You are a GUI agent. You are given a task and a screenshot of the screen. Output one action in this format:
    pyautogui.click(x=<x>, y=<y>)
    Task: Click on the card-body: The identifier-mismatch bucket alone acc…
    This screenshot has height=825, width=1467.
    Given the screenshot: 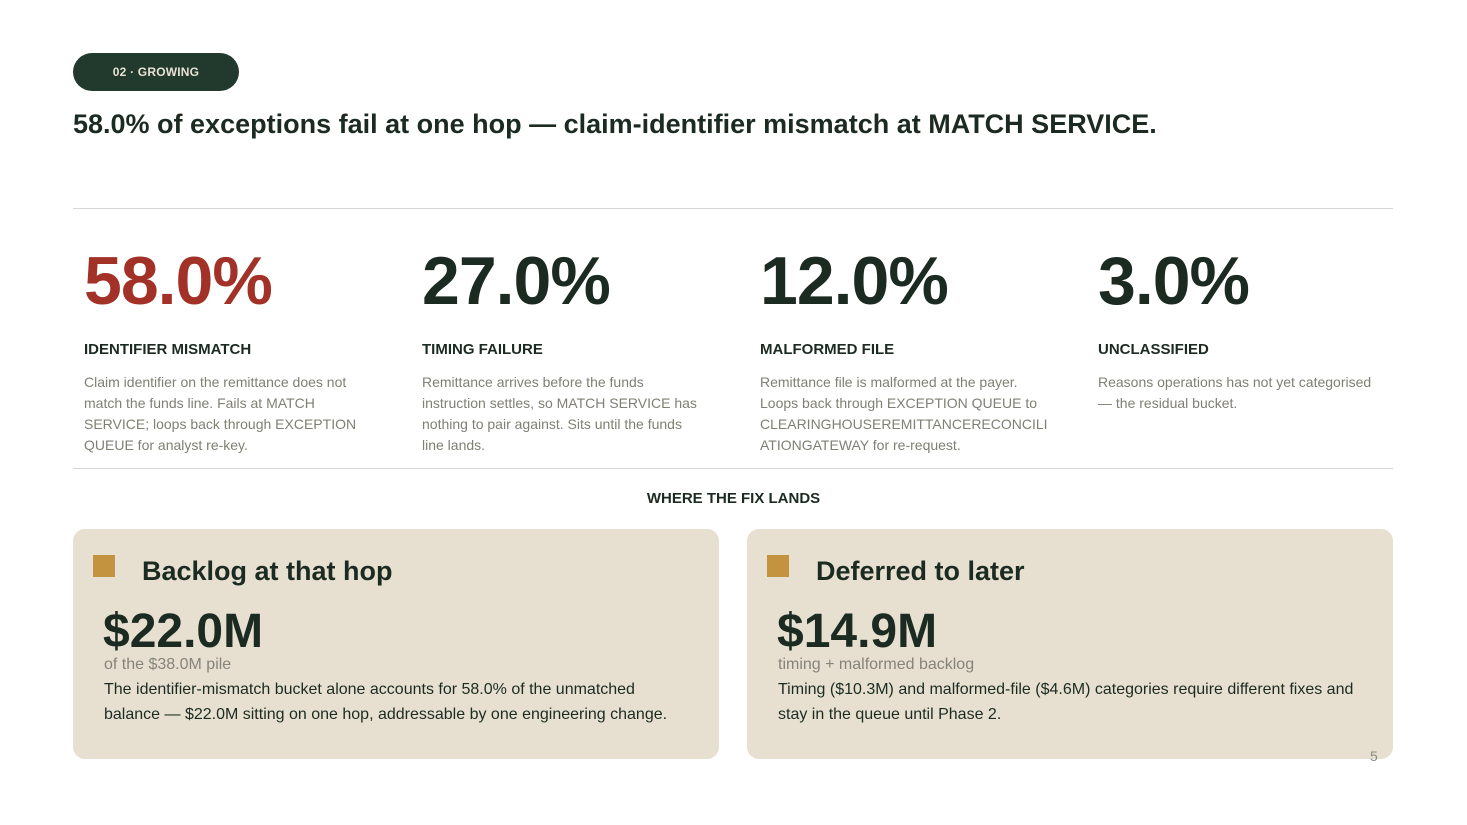 What is the action you would take?
    pyautogui.click(x=386, y=702)
    